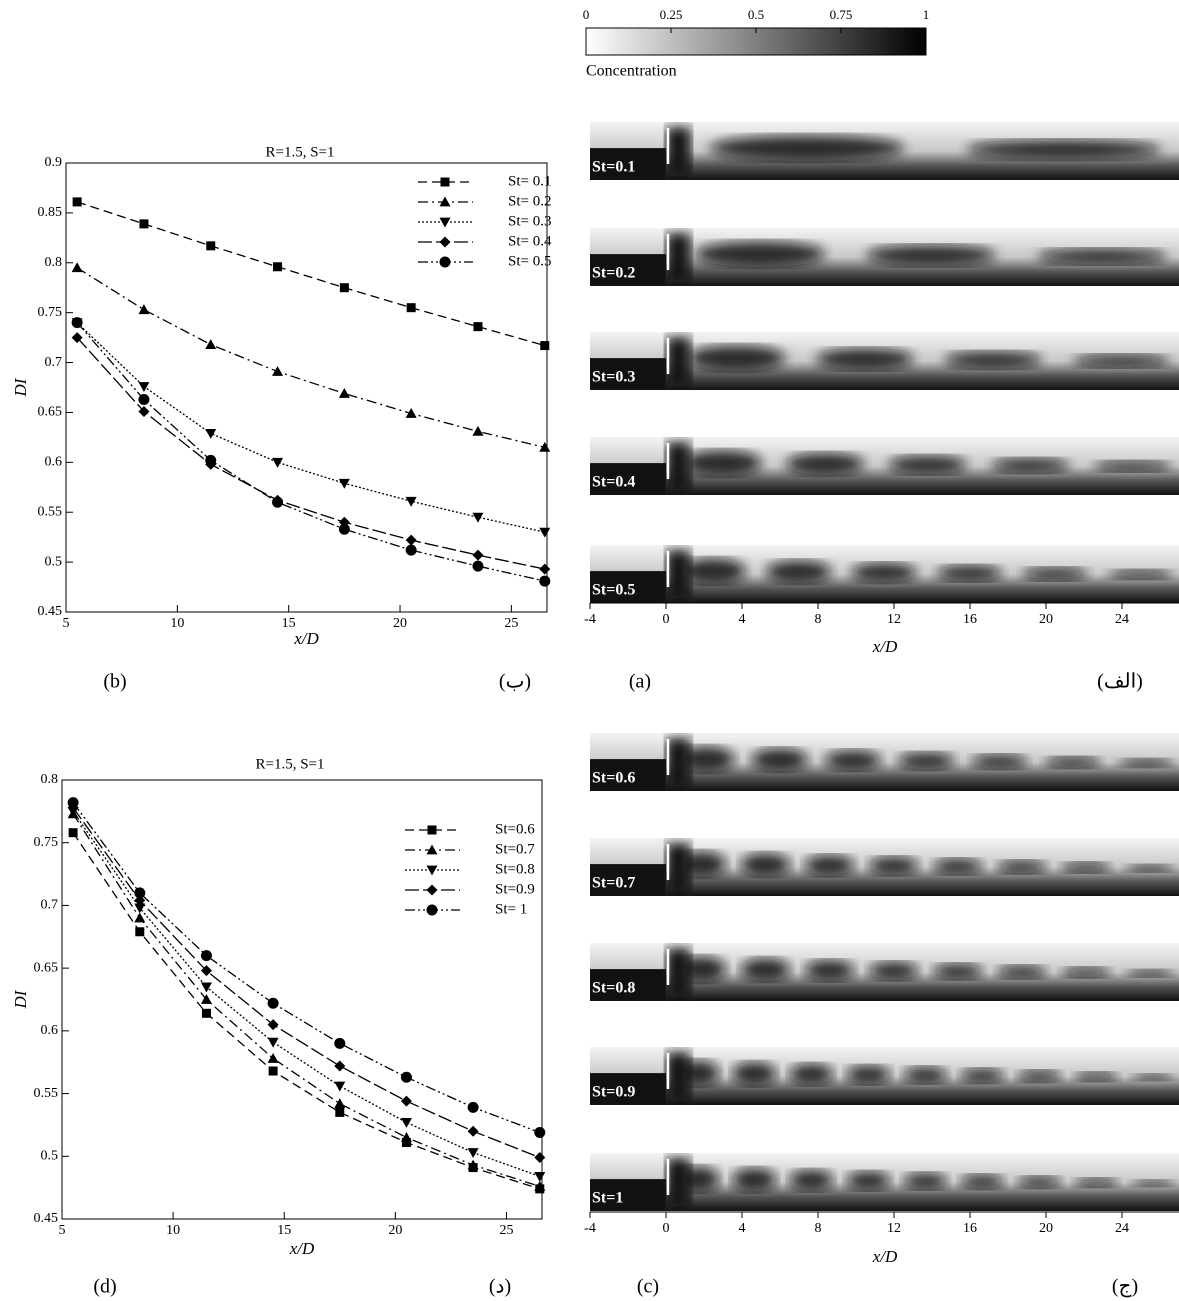 This screenshot has width=1179, height=1301. What do you see at coordinates (648, 1287) in the screenshot?
I see `panel-caption: (c)` at bounding box center [648, 1287].